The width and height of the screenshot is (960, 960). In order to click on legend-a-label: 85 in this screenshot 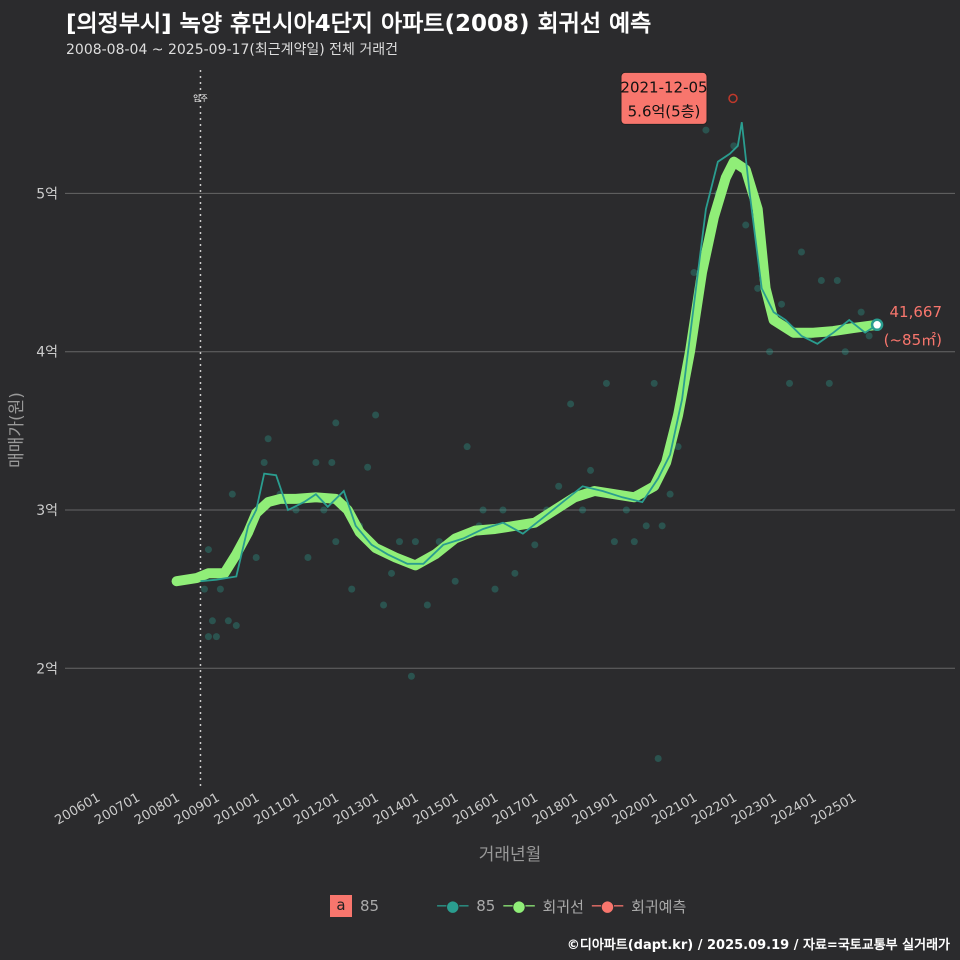, I will do `click(370, 906)`.